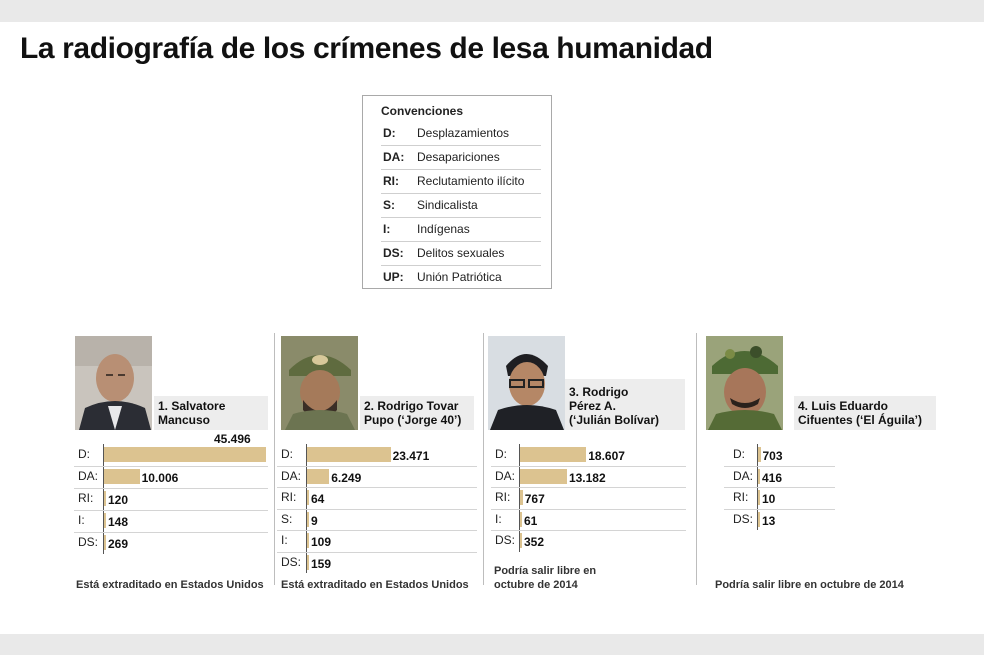 The width and height of the screenshot is (984, 655). I want to click on panel-note-1: Está extraditado en Estados Unidos, so click(170, 585).